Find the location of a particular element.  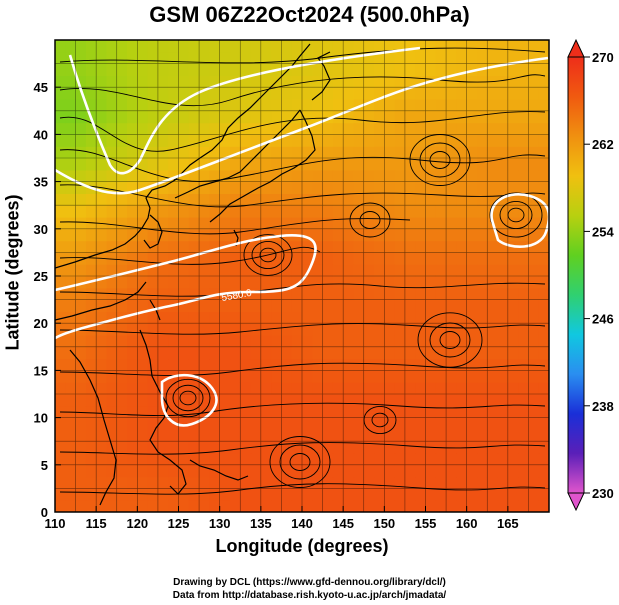

colorbar-tick-label: 230 is located at coordinates (603, 493).